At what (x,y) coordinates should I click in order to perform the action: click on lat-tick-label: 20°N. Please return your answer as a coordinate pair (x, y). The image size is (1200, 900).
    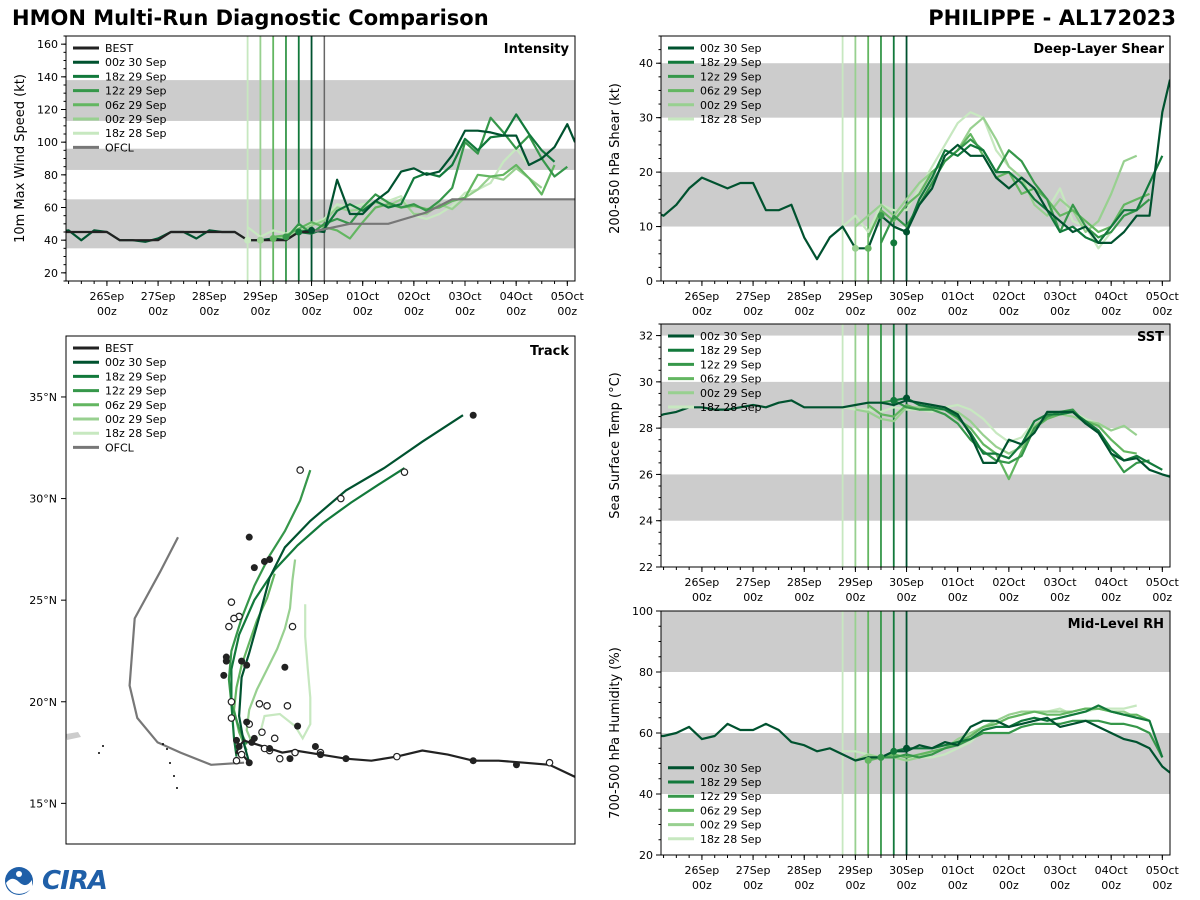
    Looking at the image, I should click on (43, 702).